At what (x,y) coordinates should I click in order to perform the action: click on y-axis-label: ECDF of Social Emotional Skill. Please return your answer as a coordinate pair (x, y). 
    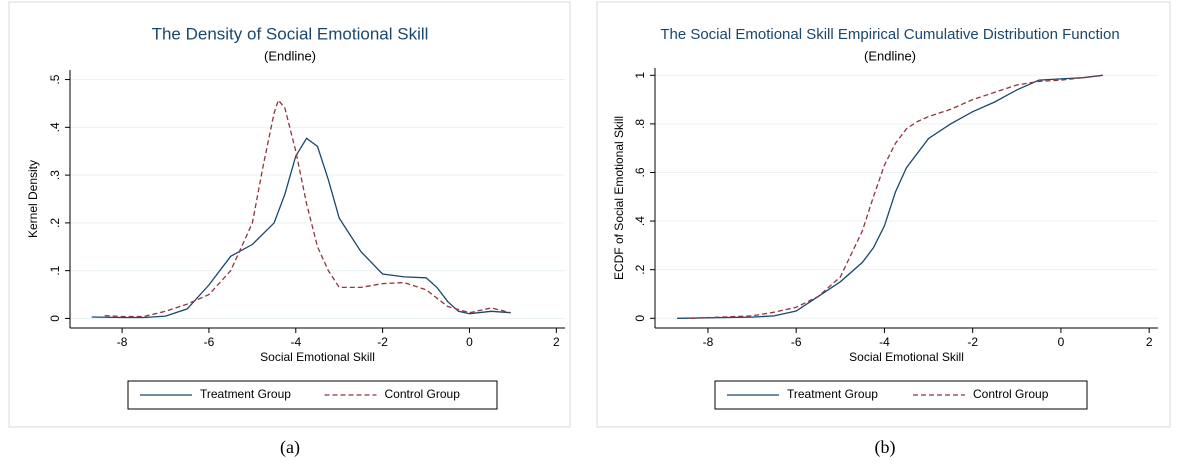
    Looking at the image, I should click on (619, 198).